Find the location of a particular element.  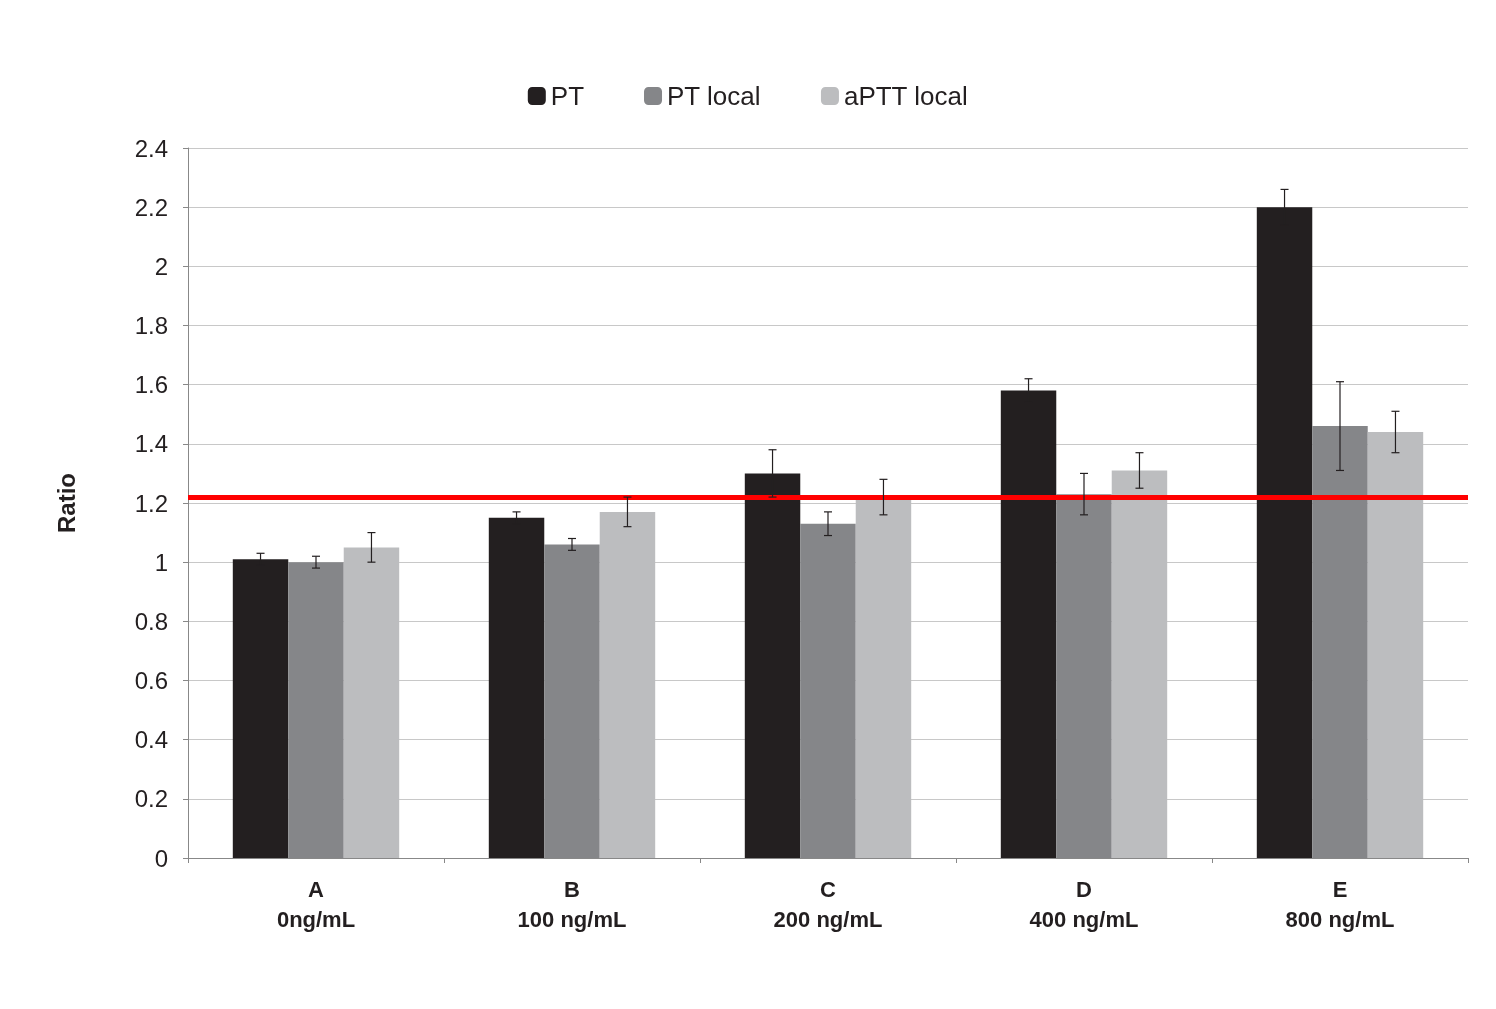

x-tick-label: D 400 ng/mL is located at coordinates (1084, 904).